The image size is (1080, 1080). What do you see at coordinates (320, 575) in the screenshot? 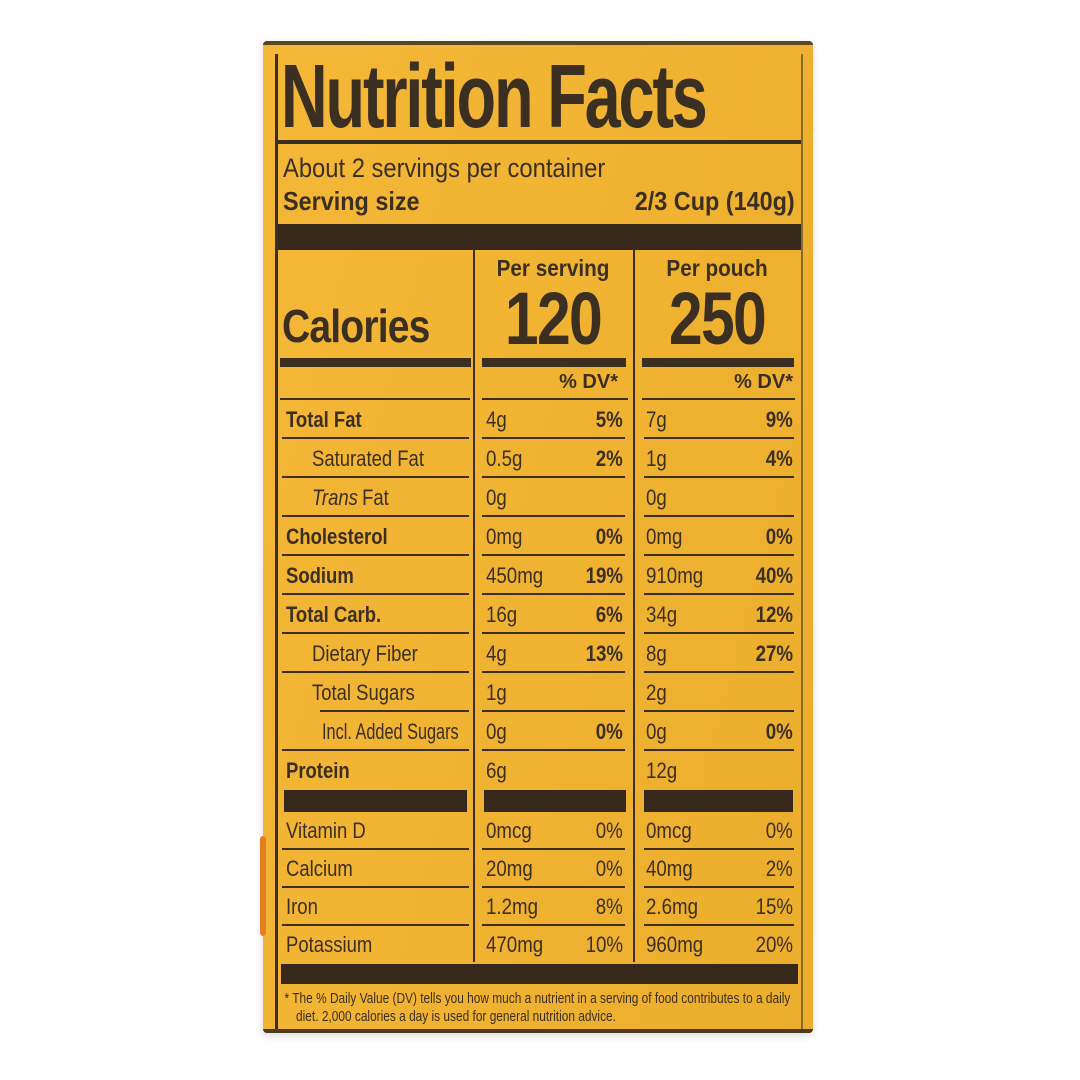
I see `nutrient-name: Sodium` at bounding box center [320, 575].